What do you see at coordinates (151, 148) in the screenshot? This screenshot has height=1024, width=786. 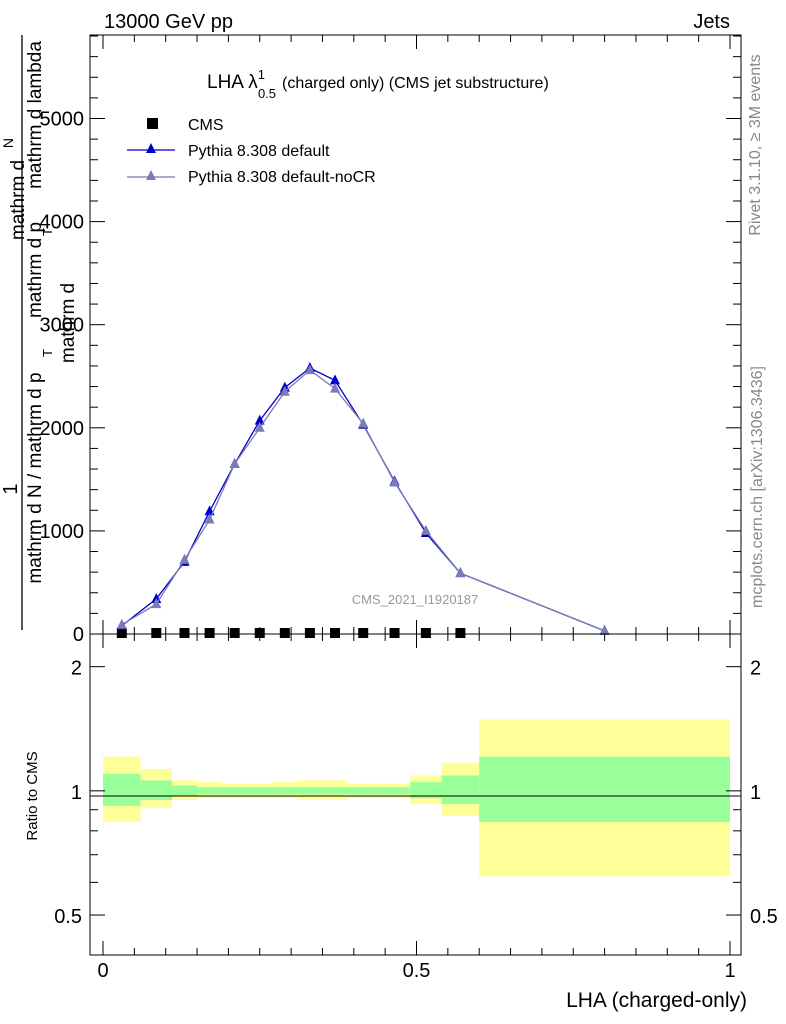 I see `legend-marker-default` at bounding box center [151, 148].